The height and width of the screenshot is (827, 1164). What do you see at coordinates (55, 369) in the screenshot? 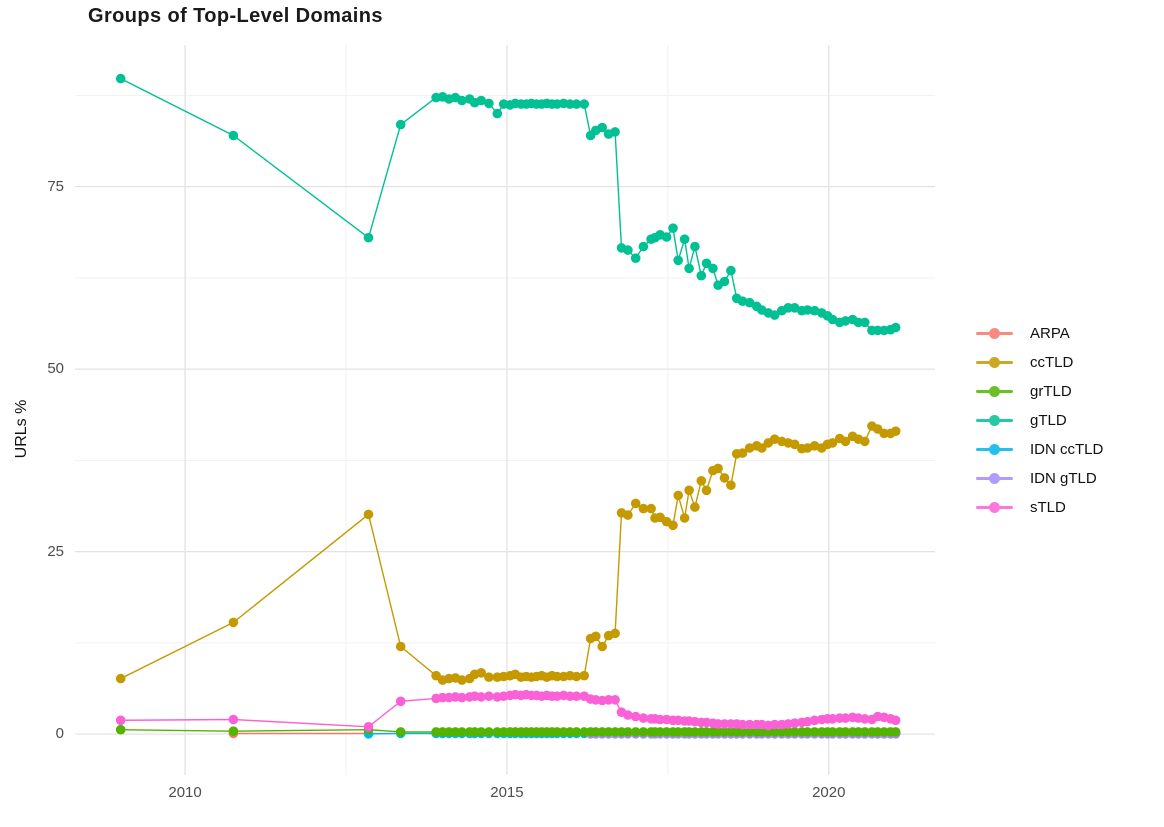
I see `y-tick-label: 50` at bounding box center [55, 369].